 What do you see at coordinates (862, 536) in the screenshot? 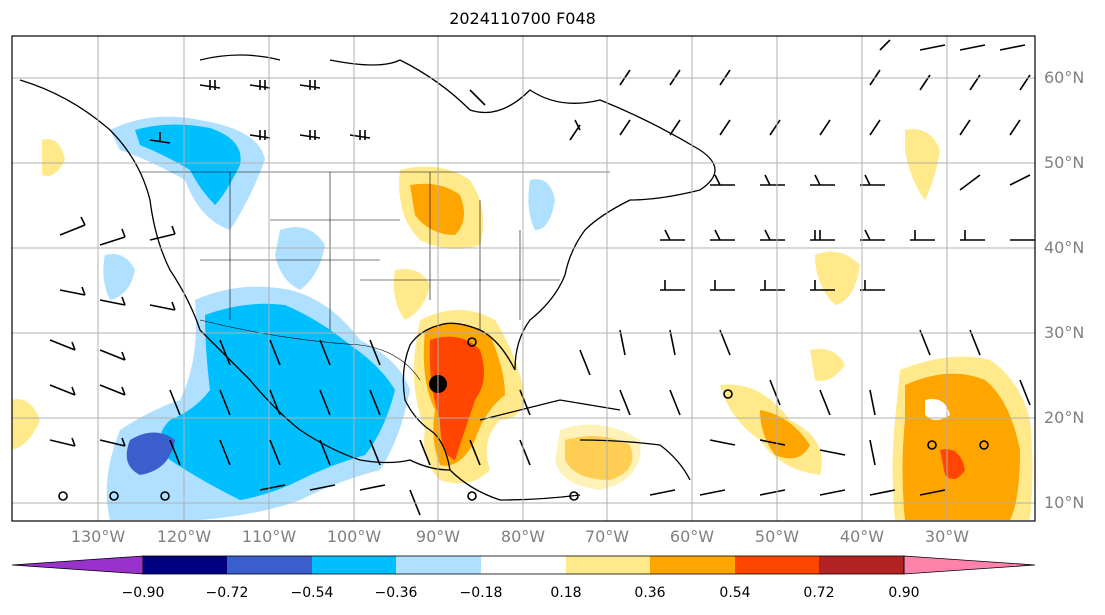
I see `lon-label: 40°W` at bounding box center [862, 536].